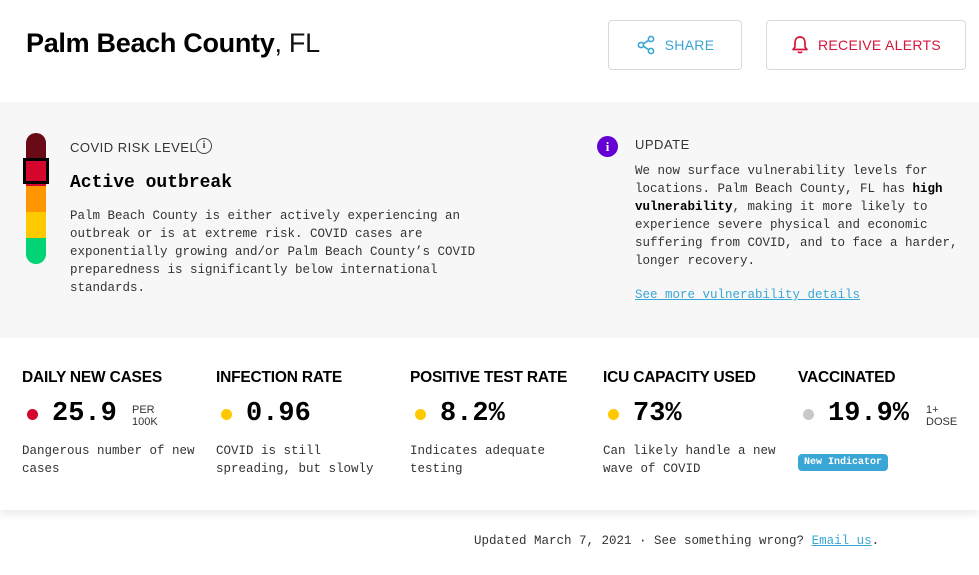 This screenshot has width=979, height=575. Describe the element at coordinates (108, 460) in the screenshot. I see `metric-description: Dangerous number of new cases` at that location.